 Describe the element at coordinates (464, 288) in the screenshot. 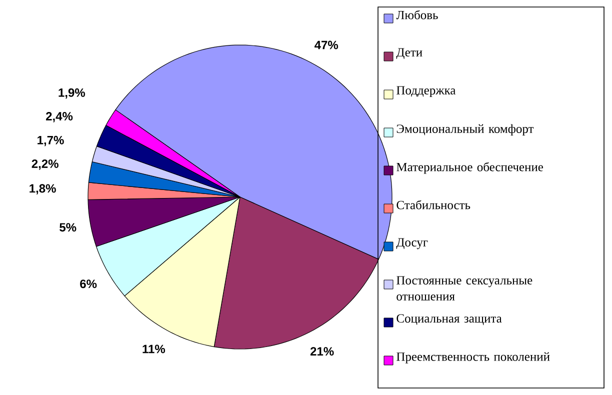

I see `legend-label: Постоянные сексуальные отношения` at that location.